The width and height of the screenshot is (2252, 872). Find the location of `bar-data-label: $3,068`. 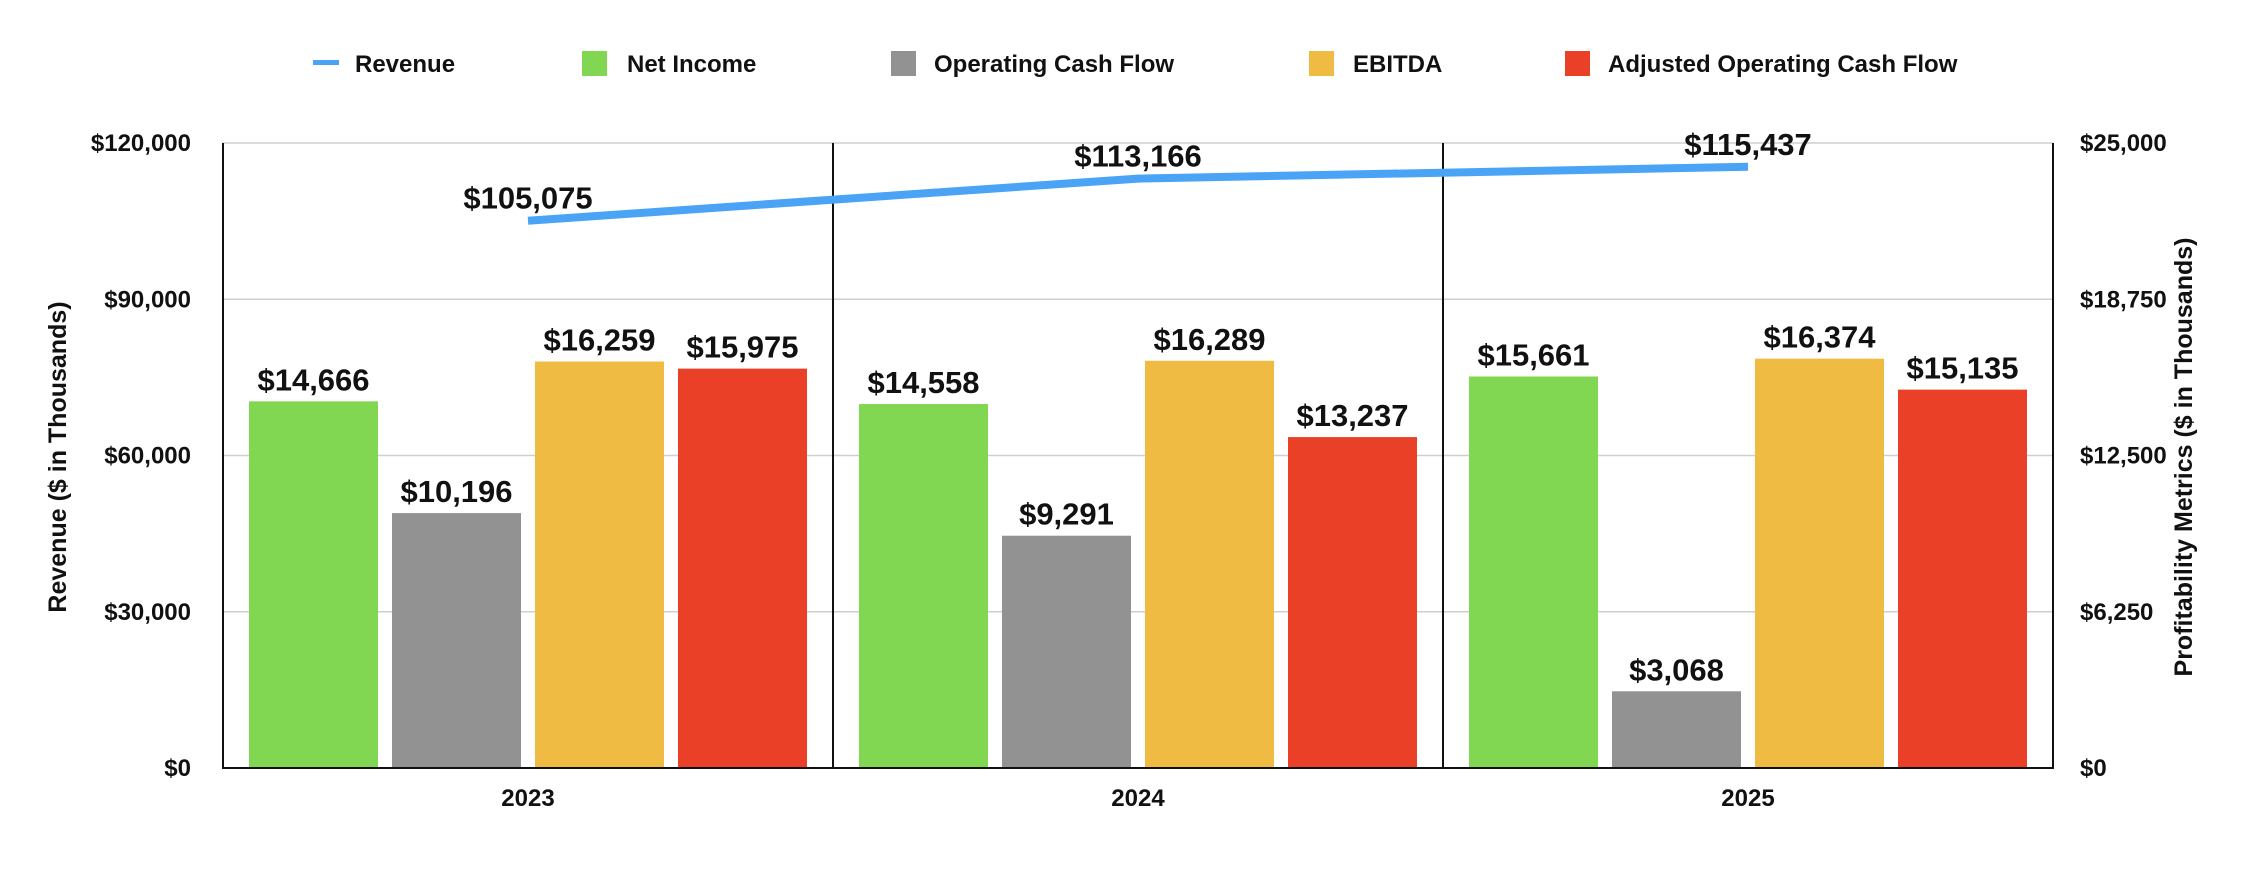

bar-data-label: $3,068 is located at coordinates (1676, 669).